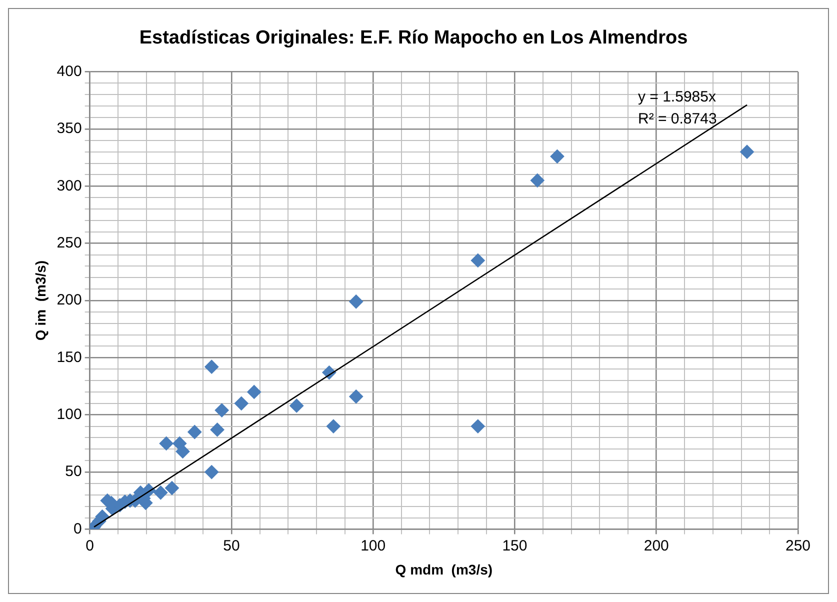 Image resolution: width=837 pixels, height=602 pixels. I want to click on y-tick-label: 200, so click(69, 300).